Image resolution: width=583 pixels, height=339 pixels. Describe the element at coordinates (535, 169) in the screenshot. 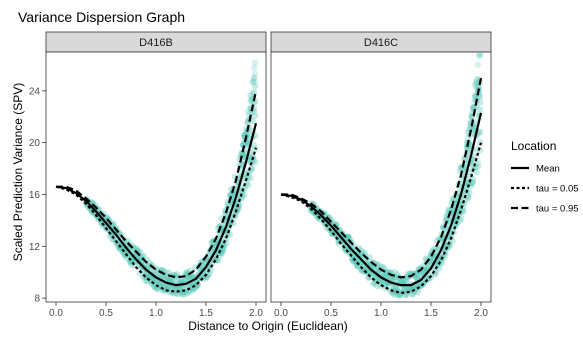

I see `legend-item: Mean` at that location.